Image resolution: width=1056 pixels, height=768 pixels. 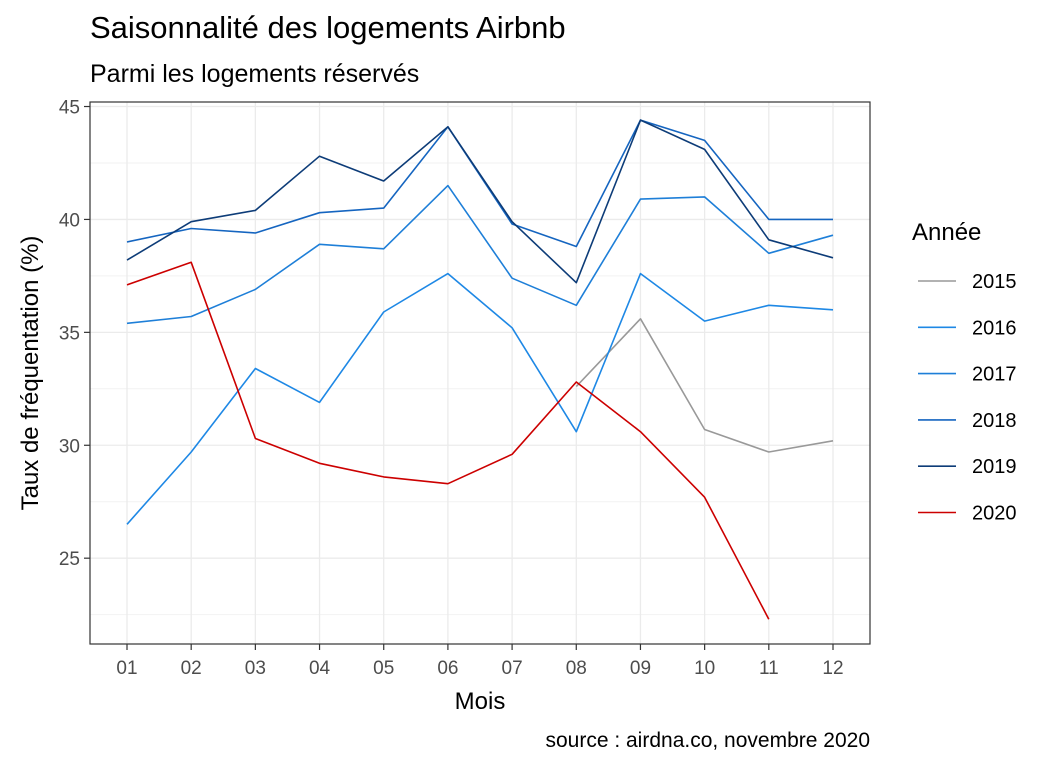 What do you see at coordinates (383, 668) in the screenshot?
I see `x-tick-label: 05` at bounding box center [383, 668].